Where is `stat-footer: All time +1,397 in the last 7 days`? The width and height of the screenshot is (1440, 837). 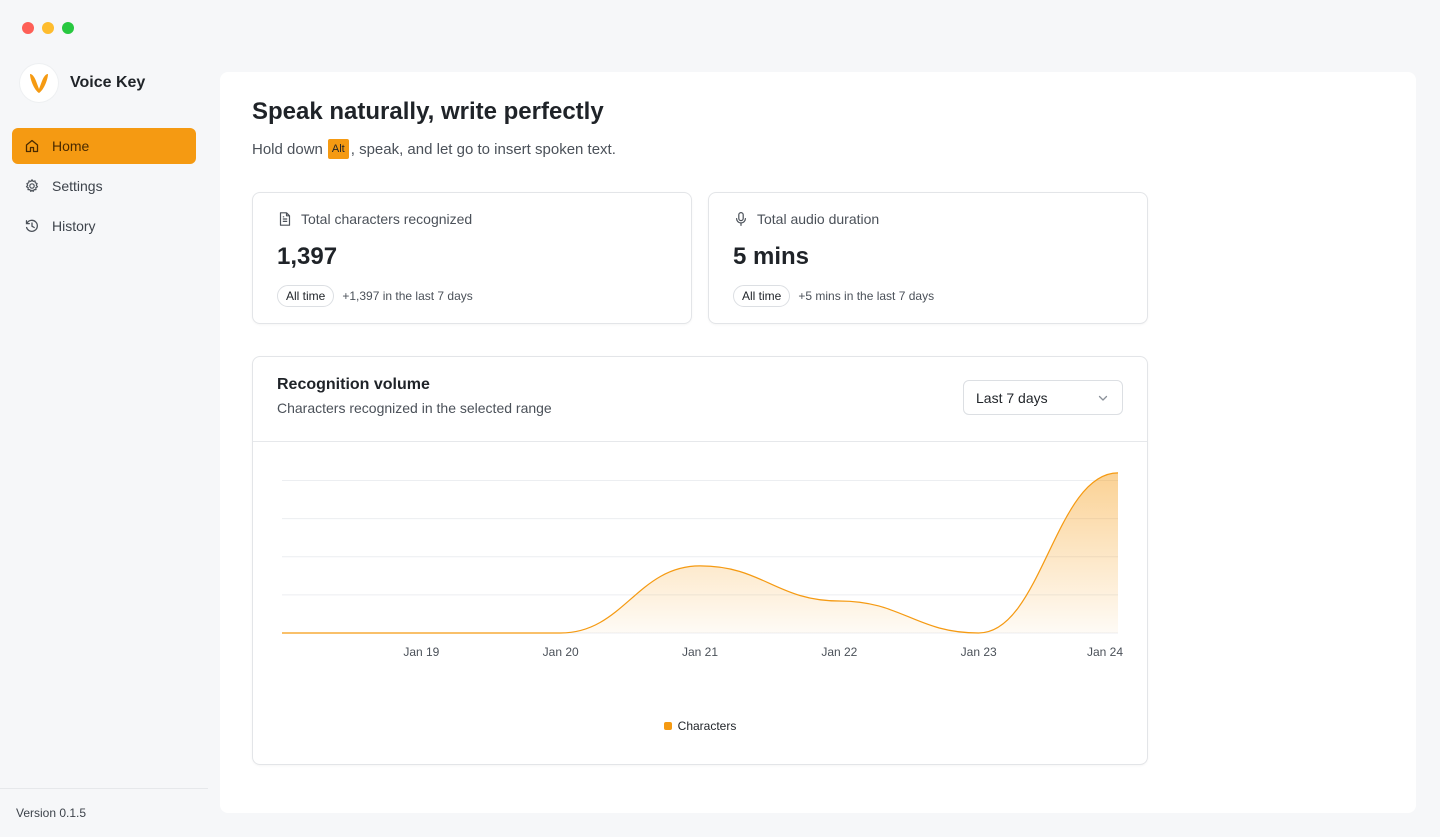 stat-footer: All time +1,397 in the last 7 days is located at coordinates (375, 296).